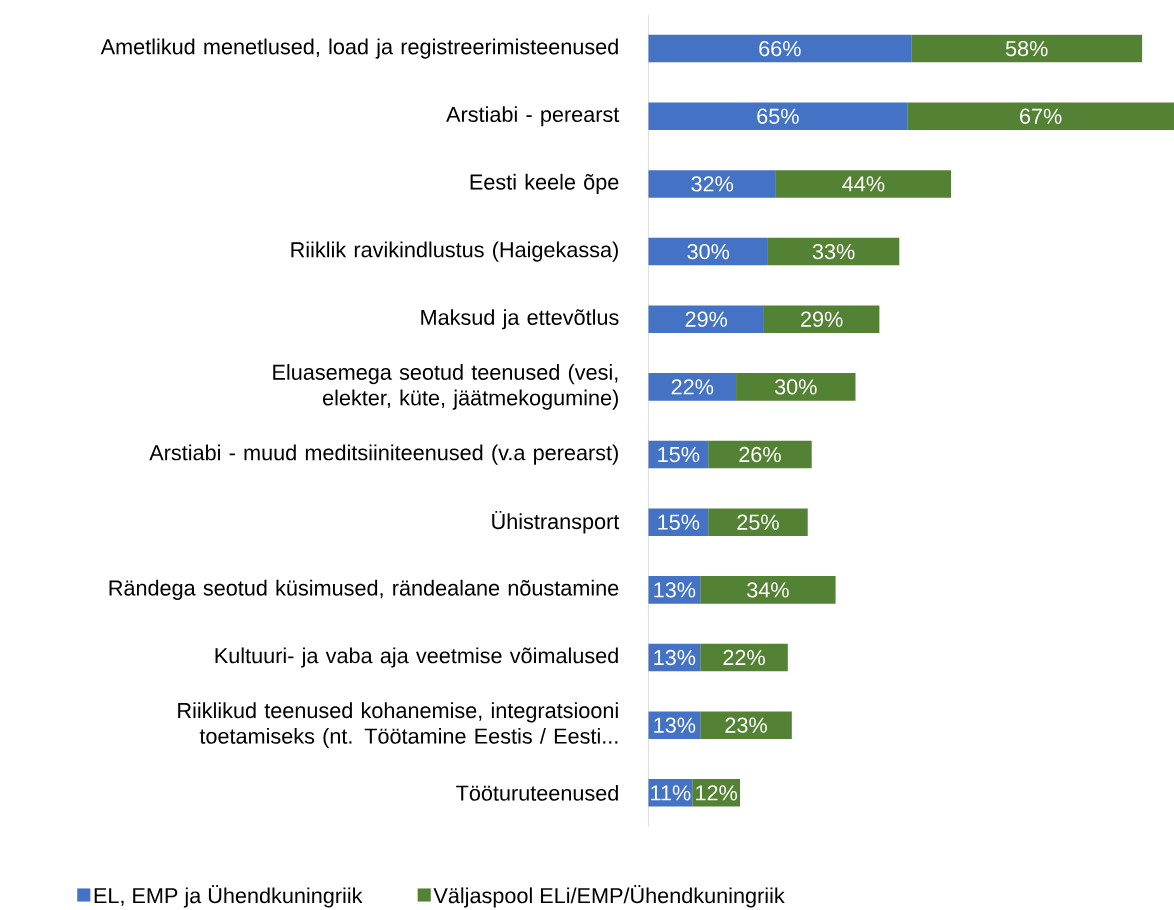 This screenshot has height=910, width=1174. I want to click on data-label: 25%, so click(758, 522).